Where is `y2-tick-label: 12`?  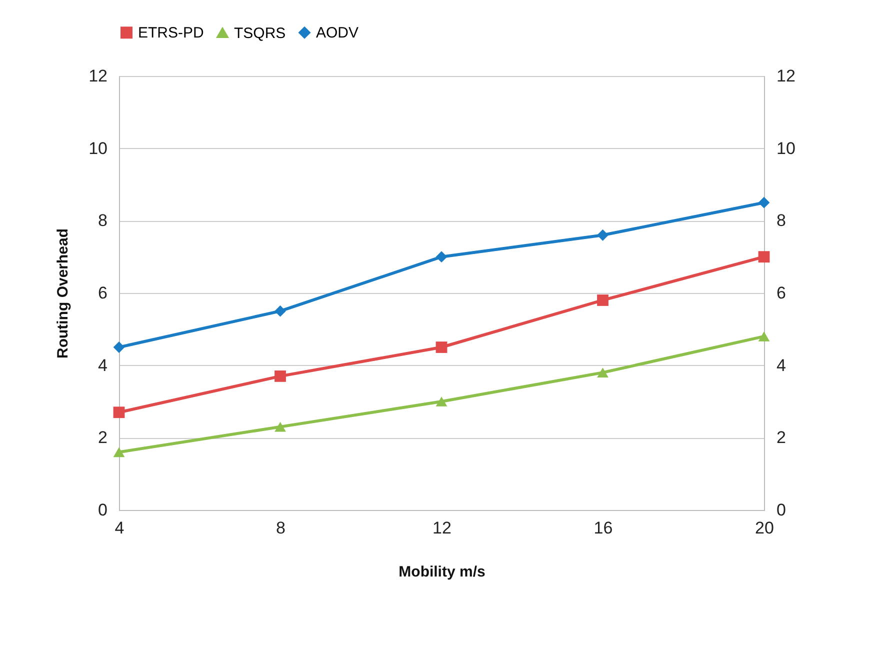 y2-tick-label: 12 is located at coordinates (786, 76).